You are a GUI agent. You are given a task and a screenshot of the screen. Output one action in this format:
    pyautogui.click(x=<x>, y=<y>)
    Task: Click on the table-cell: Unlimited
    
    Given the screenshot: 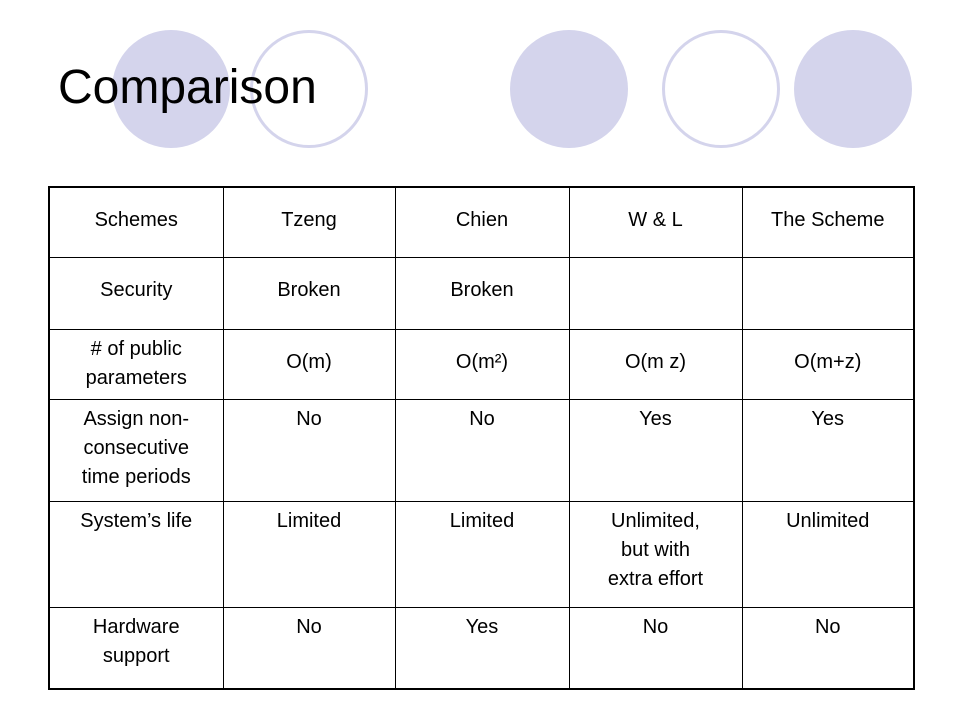 What is the action you would take?
    pyautogui.click(x=828, y=554)
    